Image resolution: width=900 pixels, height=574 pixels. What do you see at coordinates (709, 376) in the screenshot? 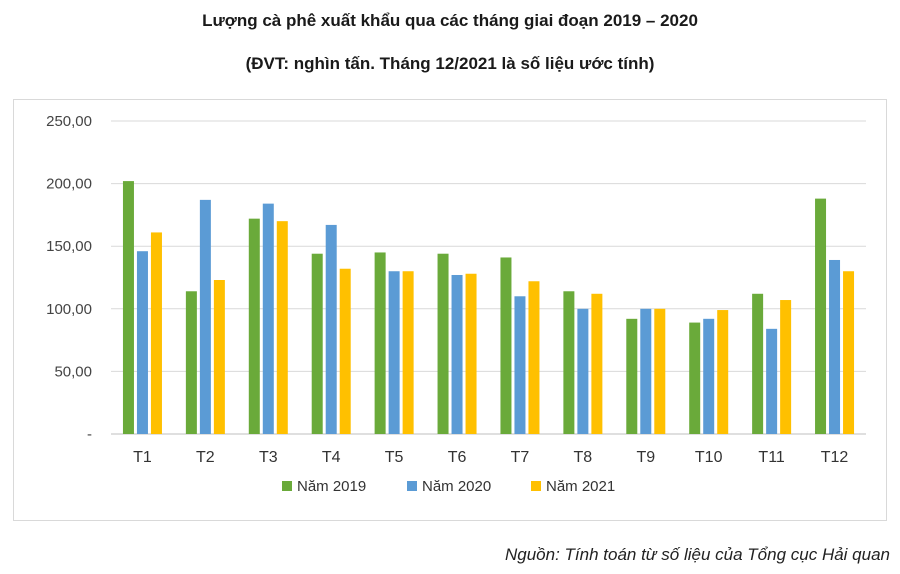
I see `bar-t10-năm-2020` at bounding box center [709, 376].